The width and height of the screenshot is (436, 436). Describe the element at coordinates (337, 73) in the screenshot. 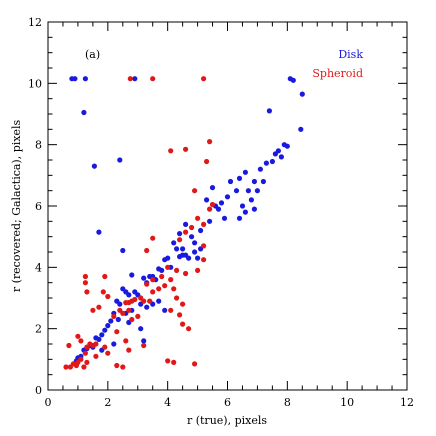

I see `legend-entry-spheroid: Spheroid` at that location.